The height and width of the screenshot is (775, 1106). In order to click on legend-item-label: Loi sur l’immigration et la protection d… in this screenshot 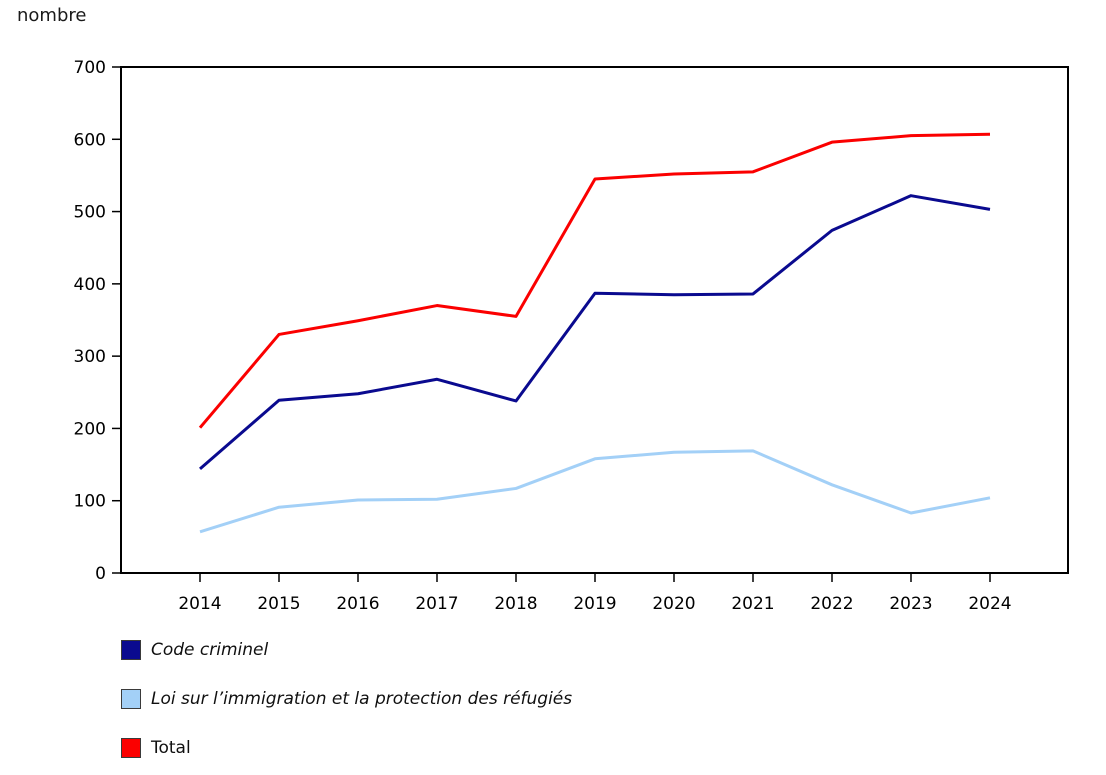, I will do `click(362, 699)`.